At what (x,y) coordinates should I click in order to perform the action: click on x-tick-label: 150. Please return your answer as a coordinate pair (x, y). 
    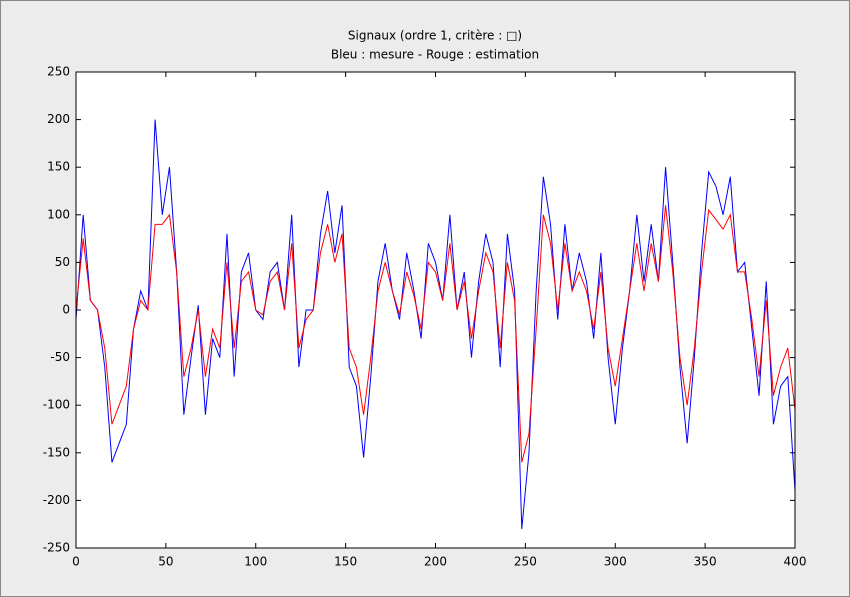
    Looking at the image, I should click on (345, 562).